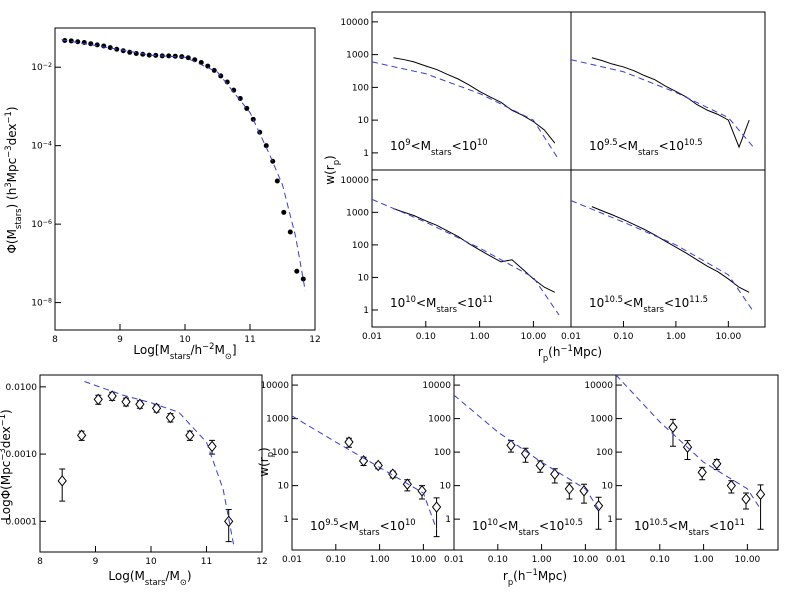 The height and width of the screenshot is (595, 786). I want to click on y-tick-label: 0.0010, so click(22, 455).